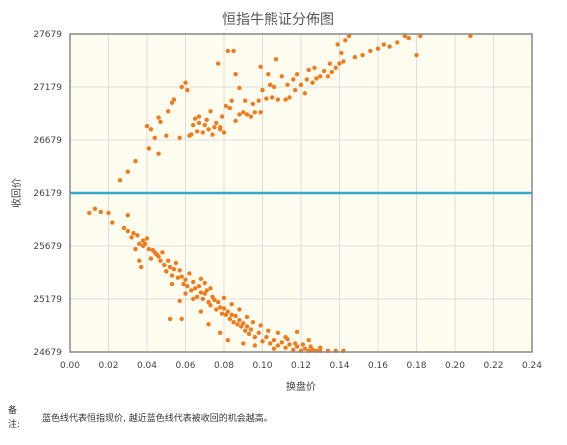 This screenshot has width=567, height=445. Describe the element at coordinates (339, 366) in the screenshot. I see `x-tick-label: 0.14` at that location.